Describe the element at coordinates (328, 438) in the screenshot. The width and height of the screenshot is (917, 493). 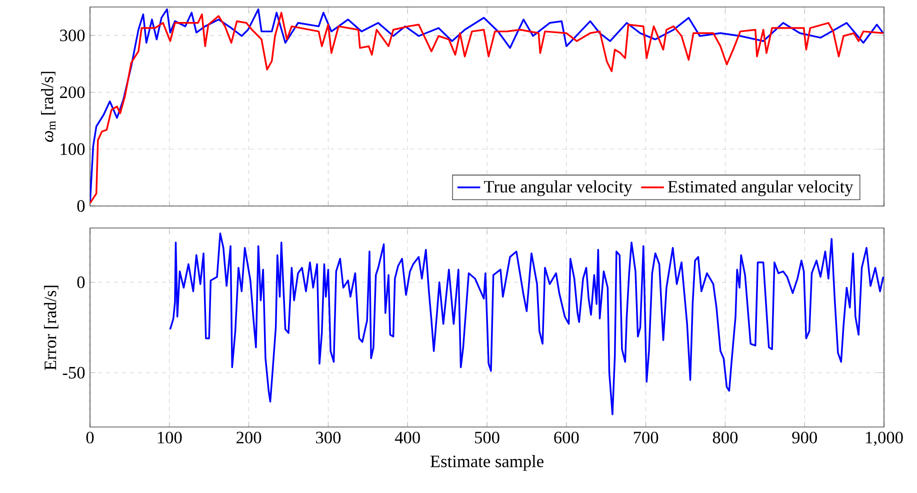
I see `x-tick-label: 300` at that location.